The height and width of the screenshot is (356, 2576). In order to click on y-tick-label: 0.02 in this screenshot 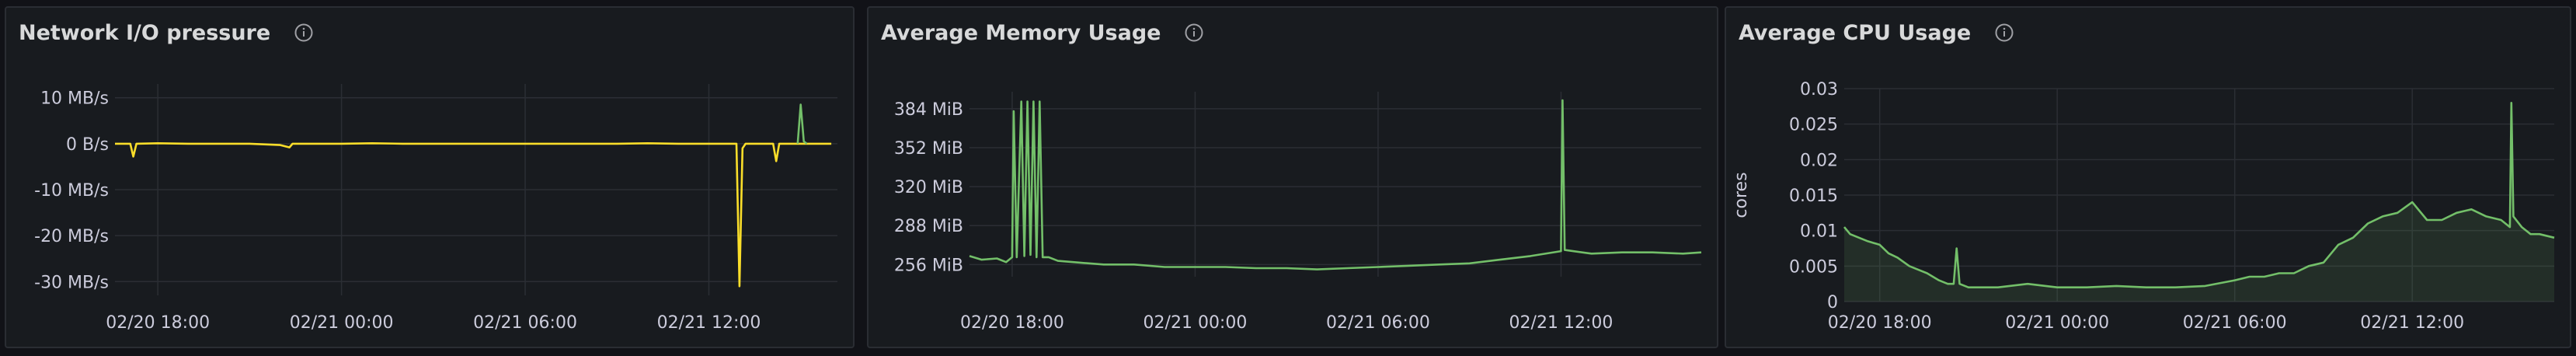, I will do `click(1819, 160)`.